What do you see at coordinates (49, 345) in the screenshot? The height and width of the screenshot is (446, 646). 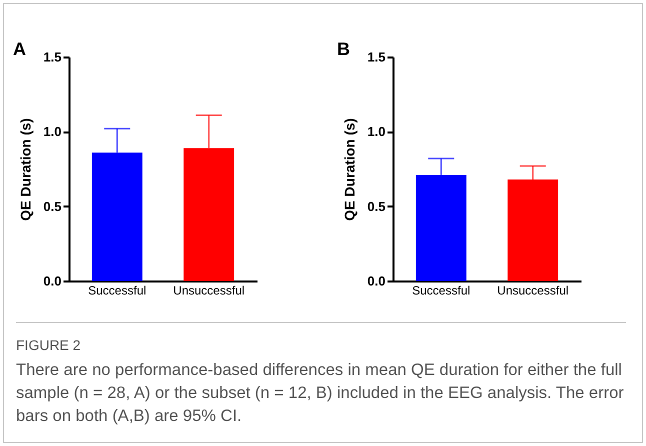 I see `caption: FIGURE 2` at bounding box center [49, 345].